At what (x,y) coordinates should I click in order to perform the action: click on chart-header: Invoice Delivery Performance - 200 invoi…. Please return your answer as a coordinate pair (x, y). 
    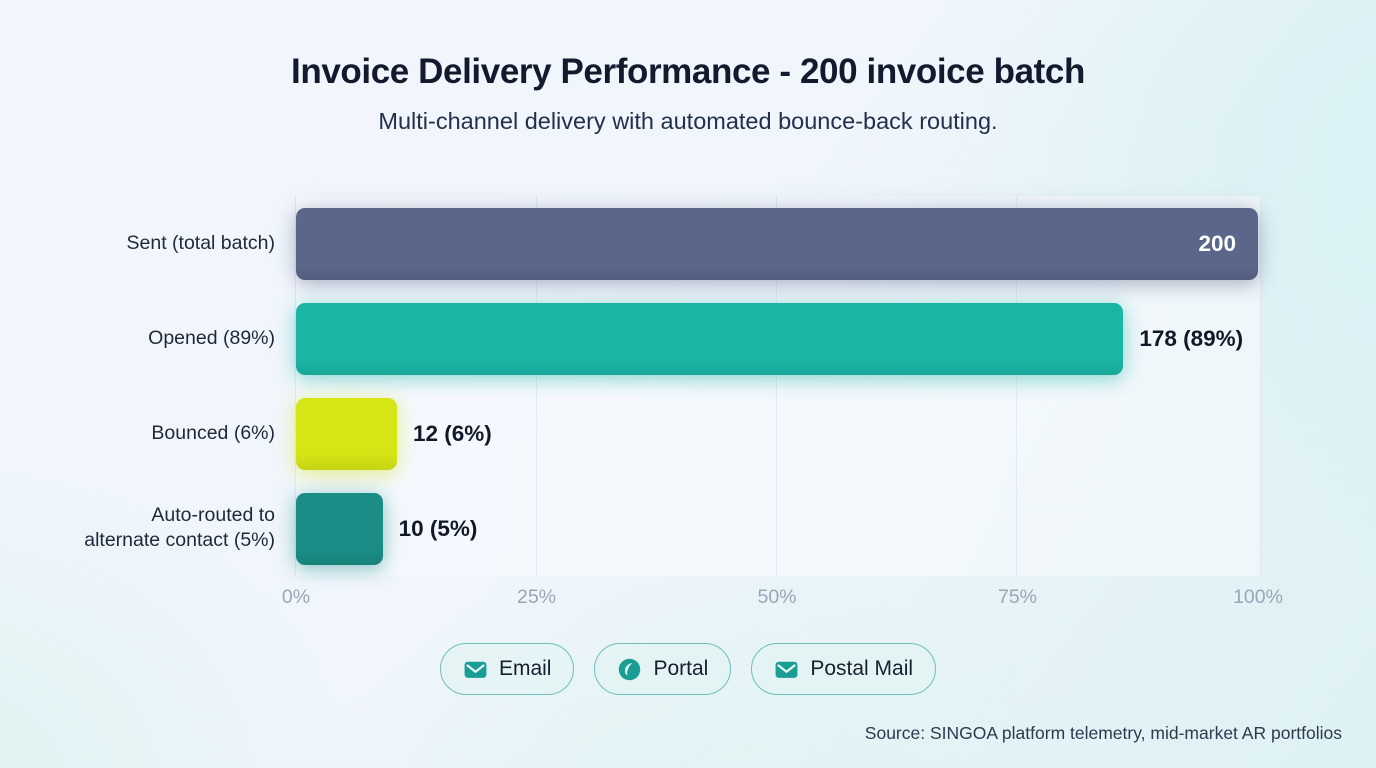
    Looking at the image, I should click on (688, 93).